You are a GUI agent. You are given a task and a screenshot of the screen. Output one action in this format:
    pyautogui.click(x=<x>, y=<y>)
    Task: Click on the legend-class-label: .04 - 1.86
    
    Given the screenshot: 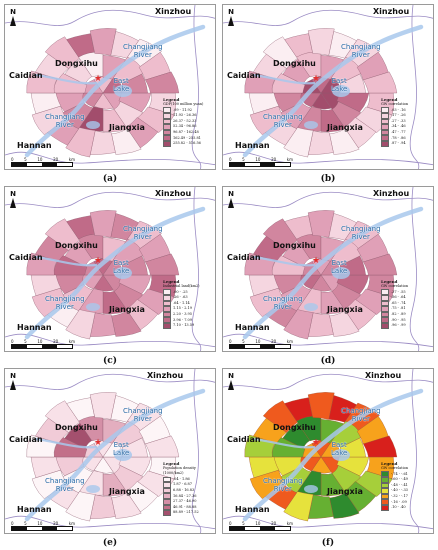 What is the action you would take?
    pyautogui.click(x=181, y=478)
    